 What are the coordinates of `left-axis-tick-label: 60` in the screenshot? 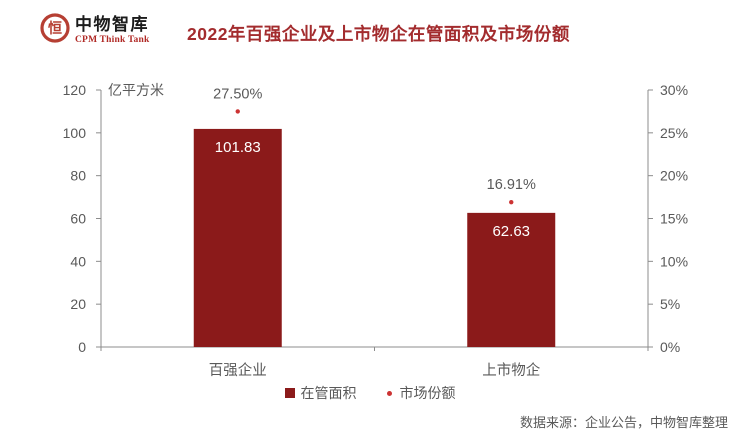 It's located at (78, 219).